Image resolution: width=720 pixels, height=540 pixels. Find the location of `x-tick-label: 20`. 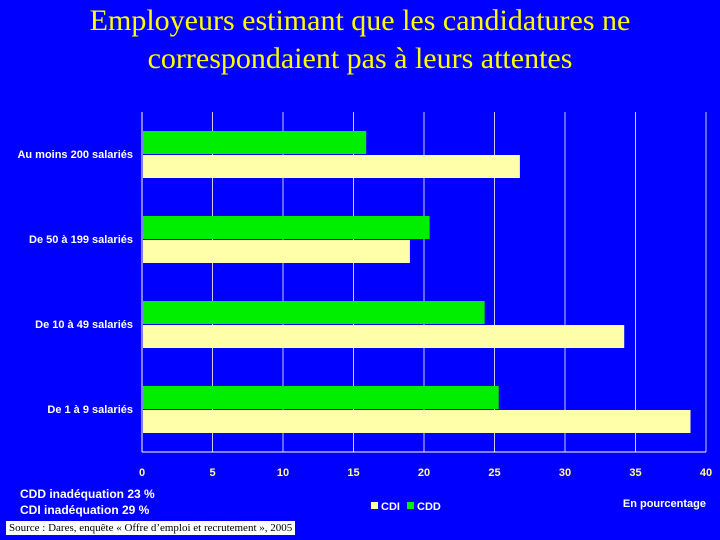

x-tick-label: 20 is located at coordinates (424, 473).